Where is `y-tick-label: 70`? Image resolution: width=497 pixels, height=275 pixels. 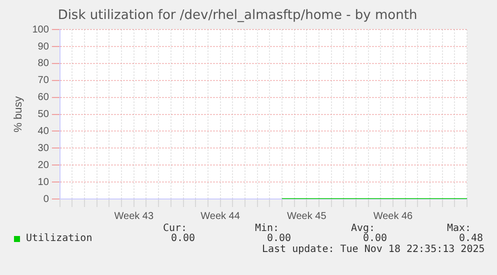
y-tick-label: 70 is located at coordinates (44, 80).